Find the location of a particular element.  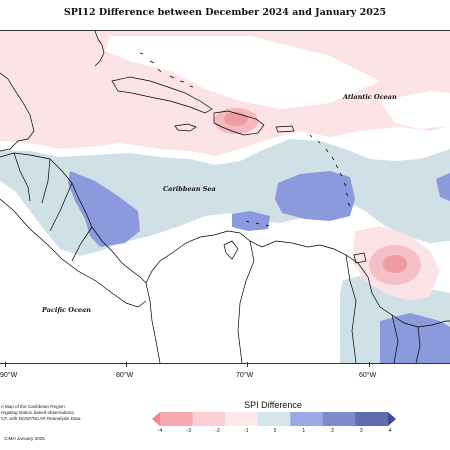

legend-tick-label: -1 is located at coordinates (246, 431).